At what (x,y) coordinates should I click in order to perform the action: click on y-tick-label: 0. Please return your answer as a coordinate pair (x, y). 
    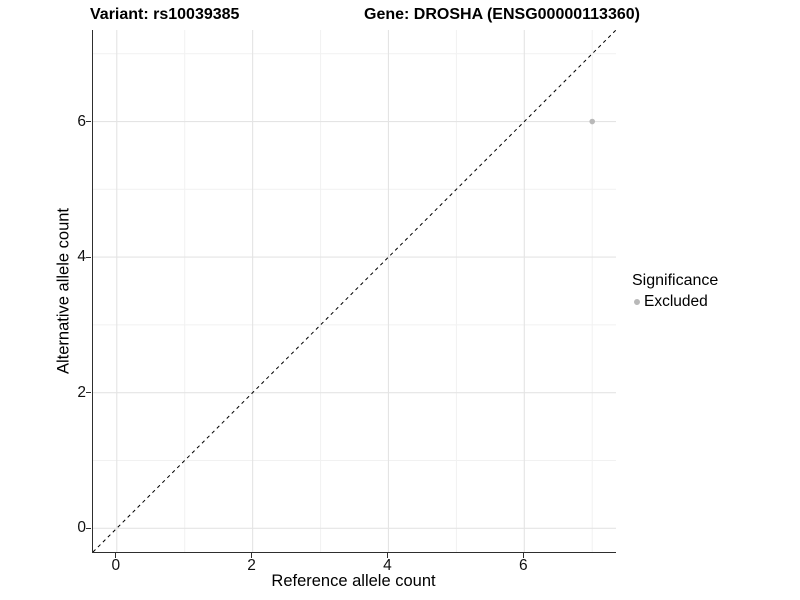
    Looking at the image, I should click on (81, 528).